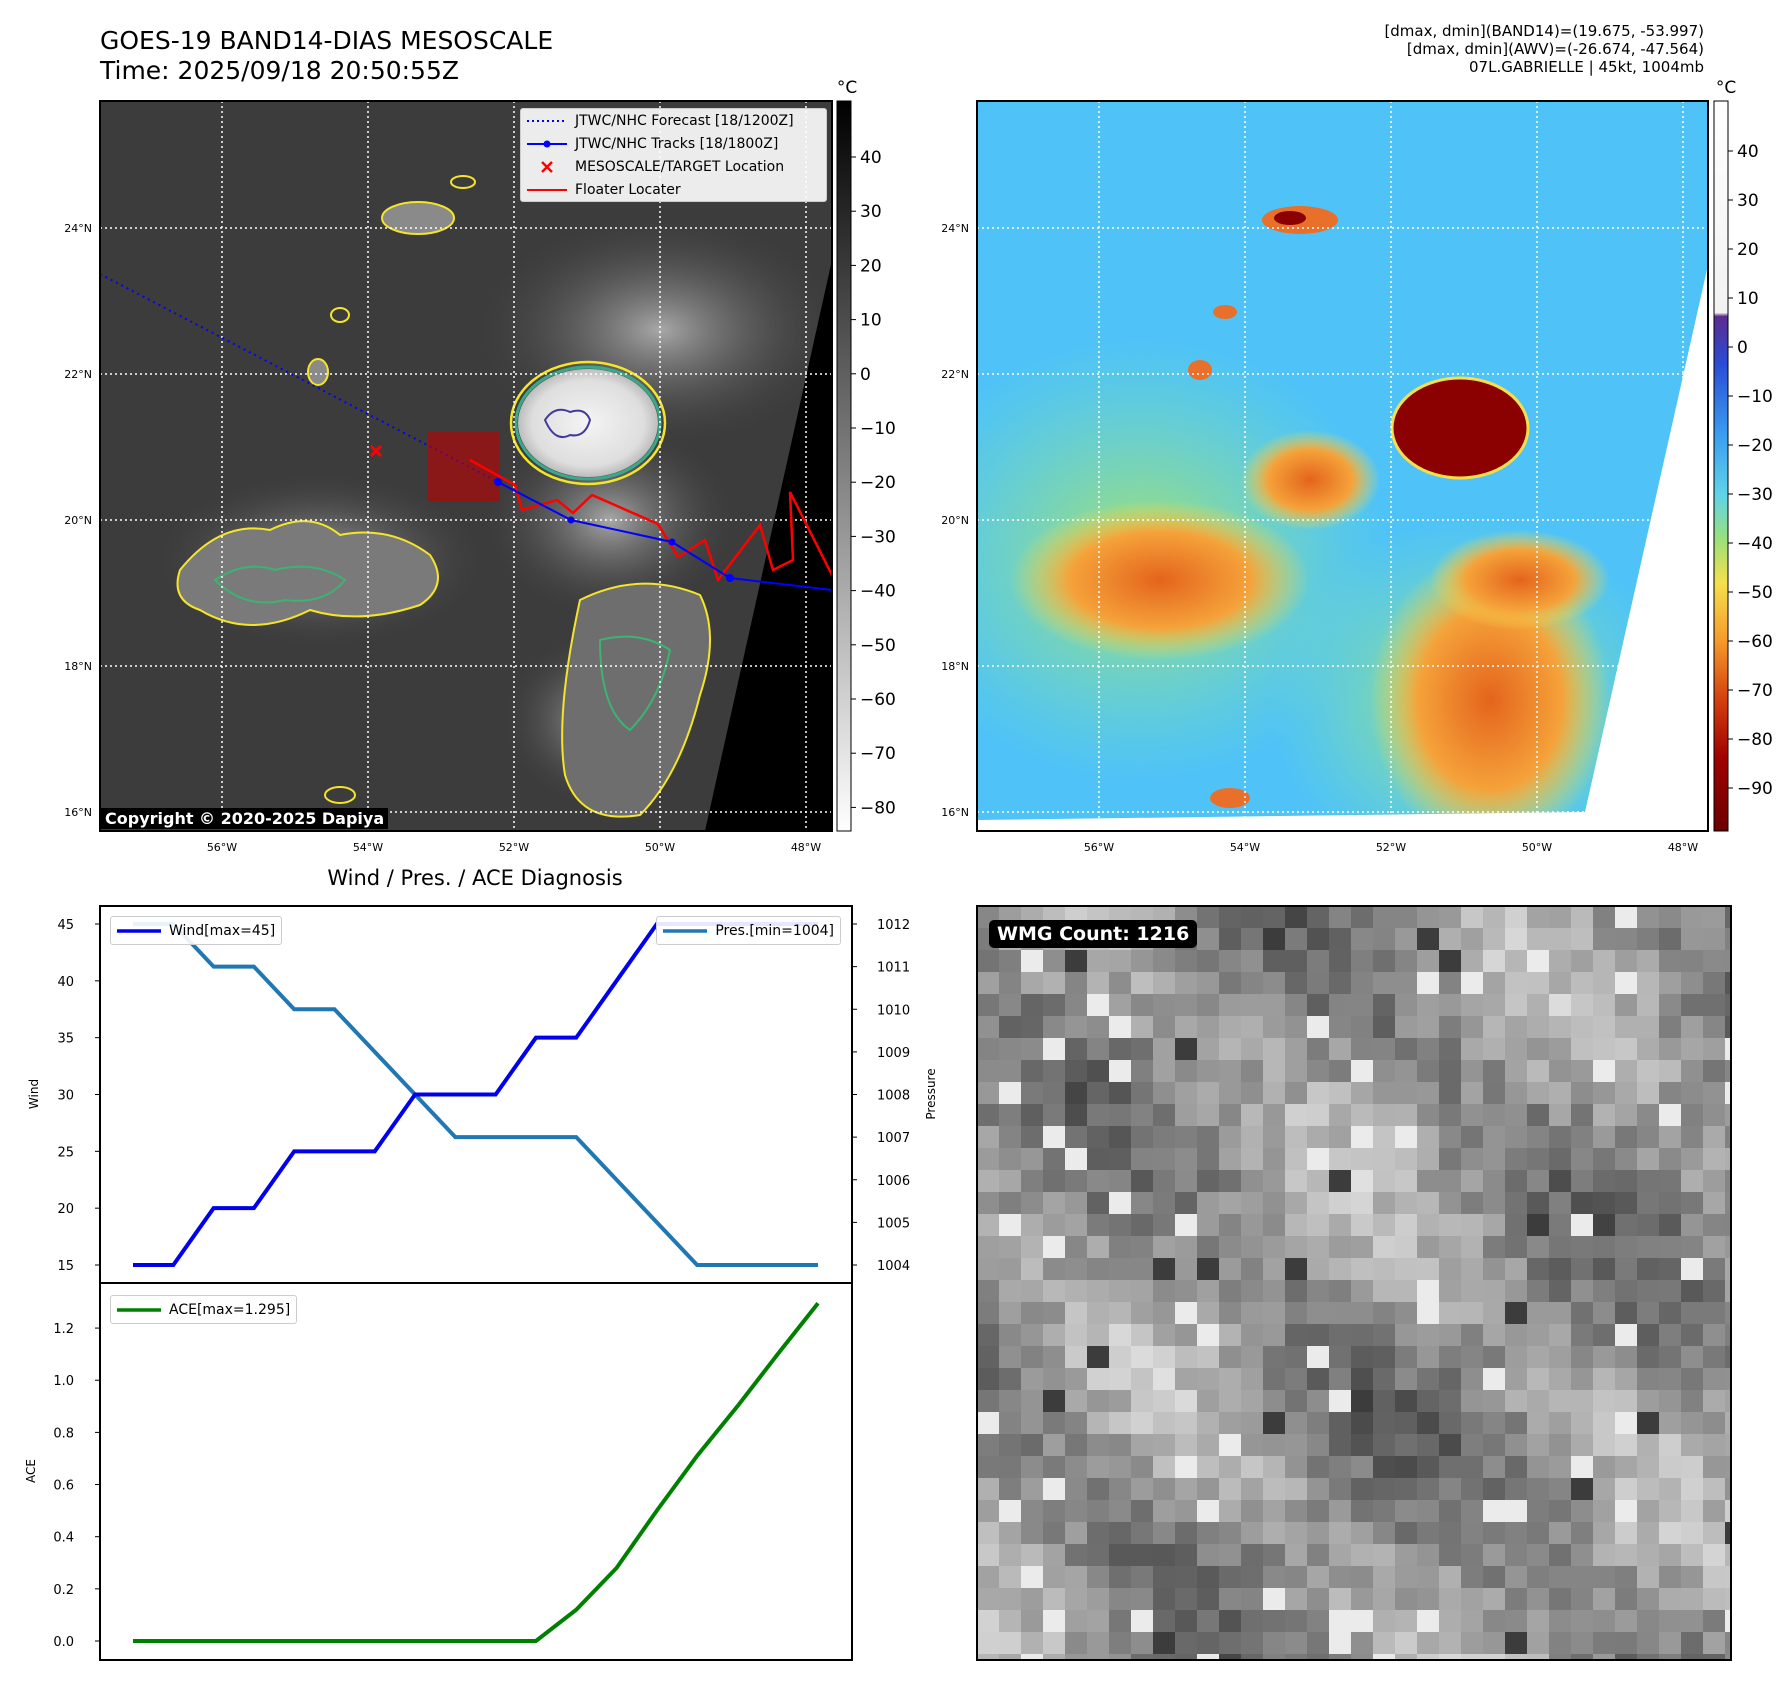 The image size is (1792, 1690). What do you see at coordinates (1750, 470) in the screenshot?
I see `awv-colorbar-ticks: 40 30 20 10 0 −10 −20 −30 −40 −50 −60 −70 −80 −90` at bounding box center [1750, 470].